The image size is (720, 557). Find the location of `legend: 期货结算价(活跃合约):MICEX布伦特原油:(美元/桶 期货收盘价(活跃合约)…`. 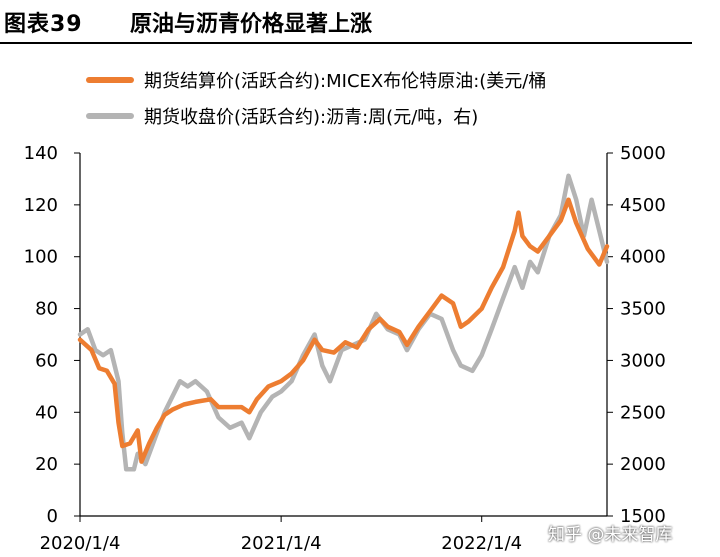

legend: 期货结算价(活跃合约):MICEX布伦特原油:(美元/桶 期货收盘价(活跃合约)… is located at coordinates (316, 98).